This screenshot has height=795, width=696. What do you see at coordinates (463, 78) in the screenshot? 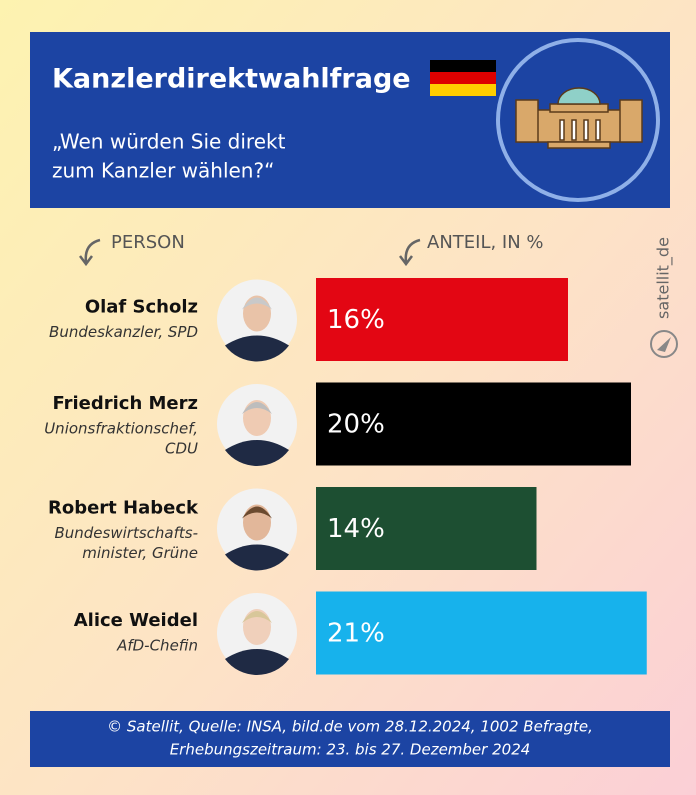
I see `flag` at bounding box center [463, 78].